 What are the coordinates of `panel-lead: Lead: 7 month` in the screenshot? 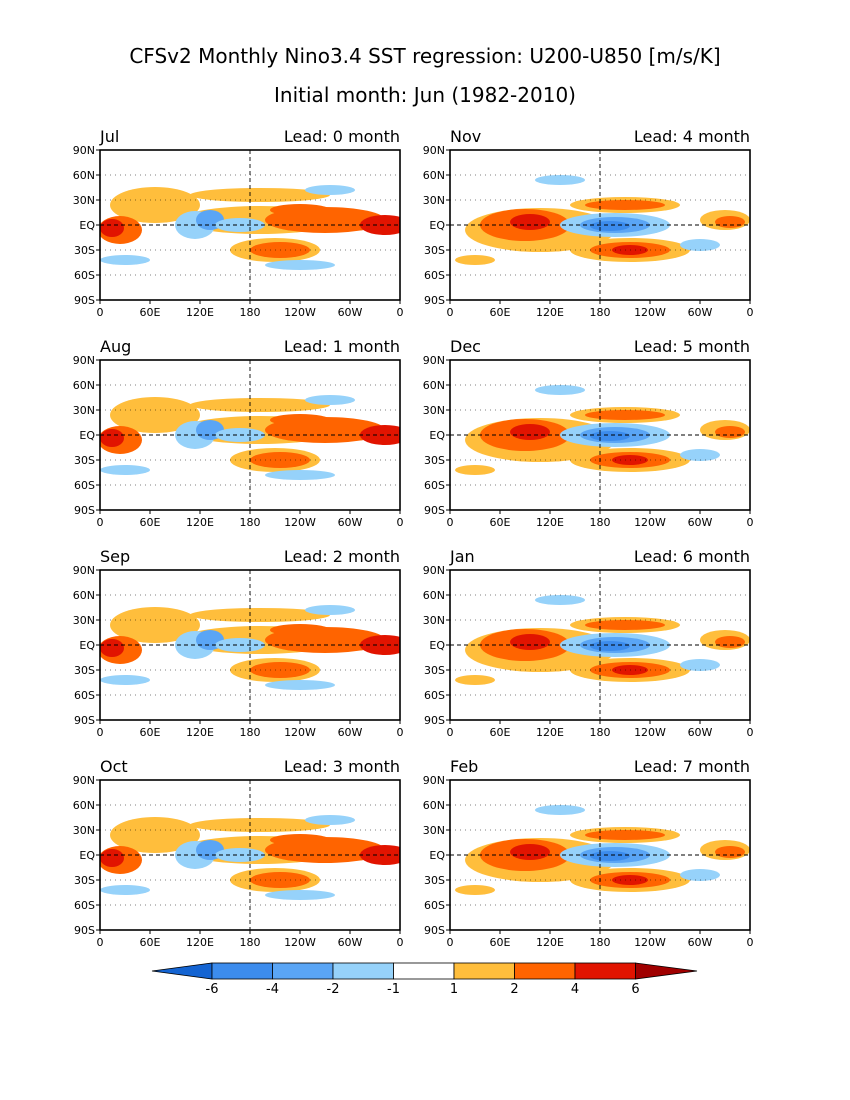 It's located at (692, 766).